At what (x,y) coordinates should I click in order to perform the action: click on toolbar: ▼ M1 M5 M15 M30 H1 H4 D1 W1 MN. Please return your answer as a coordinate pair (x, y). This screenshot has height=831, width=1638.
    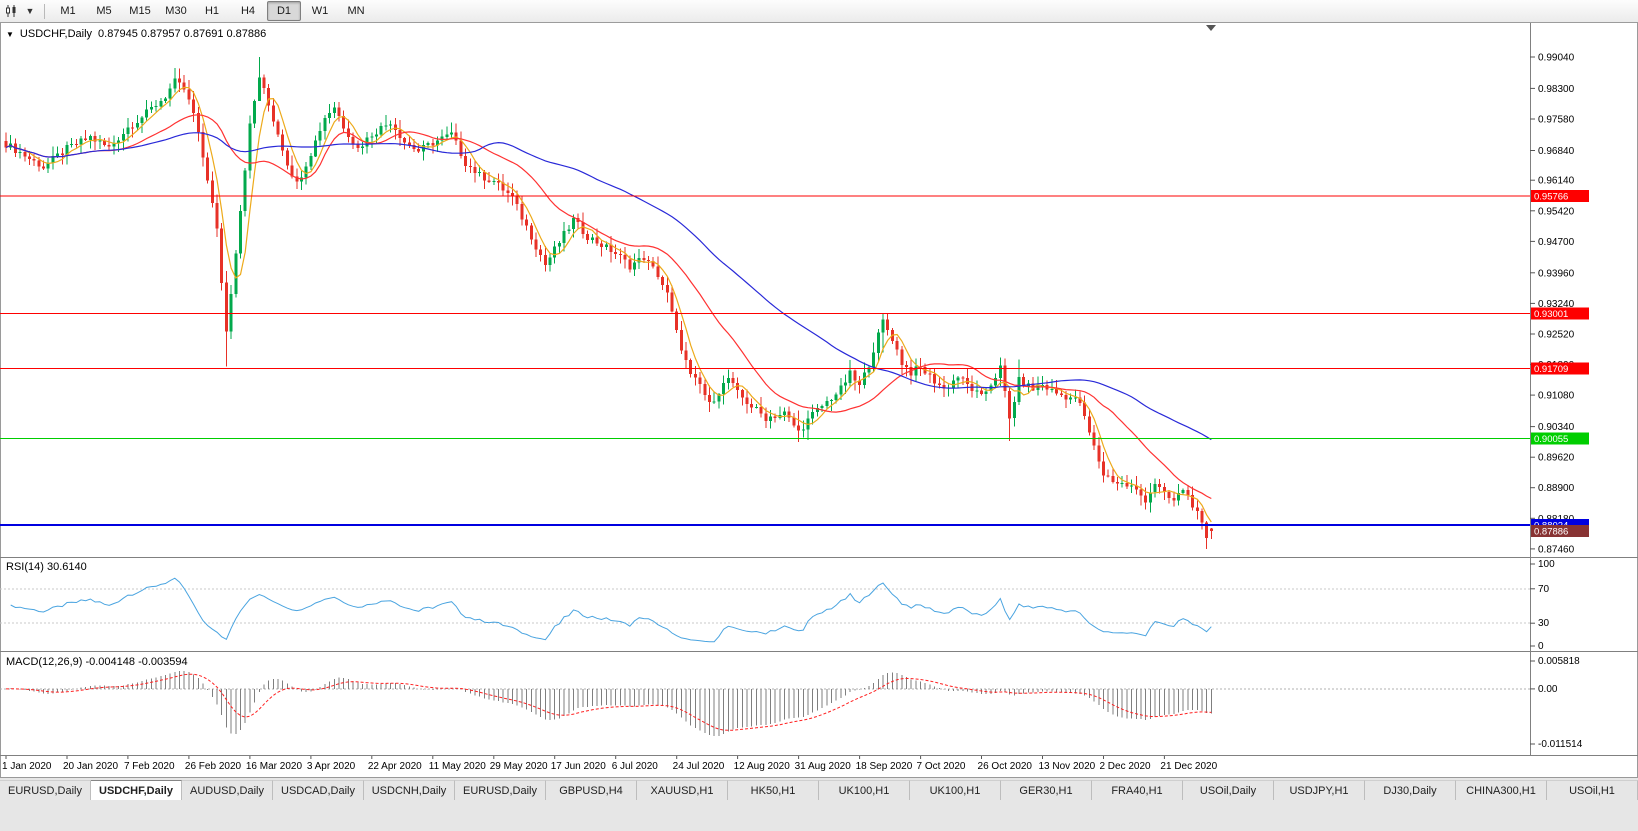
    Looking at the image, I should click on (819, 11).